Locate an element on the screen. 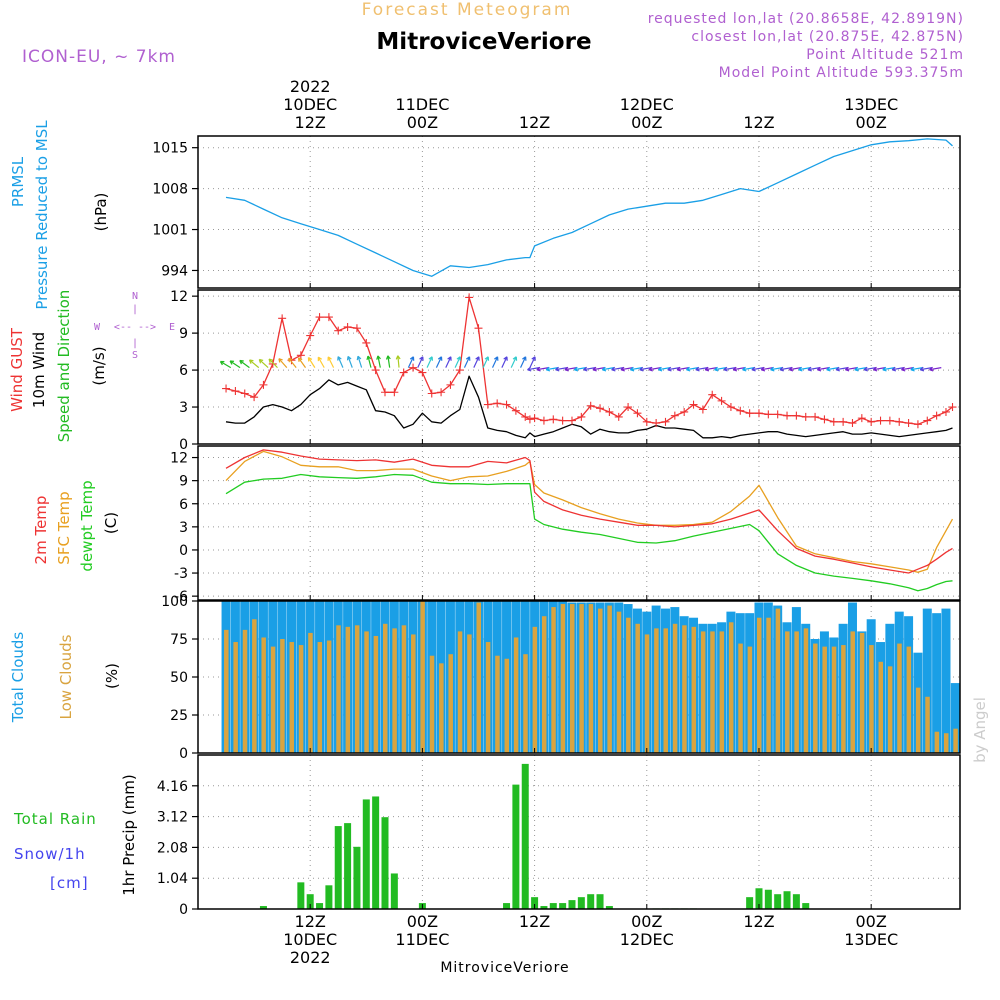 This screenshot has width=1000, height=1000. top-time-label: 10DEC is located at coordinates (310, 104).